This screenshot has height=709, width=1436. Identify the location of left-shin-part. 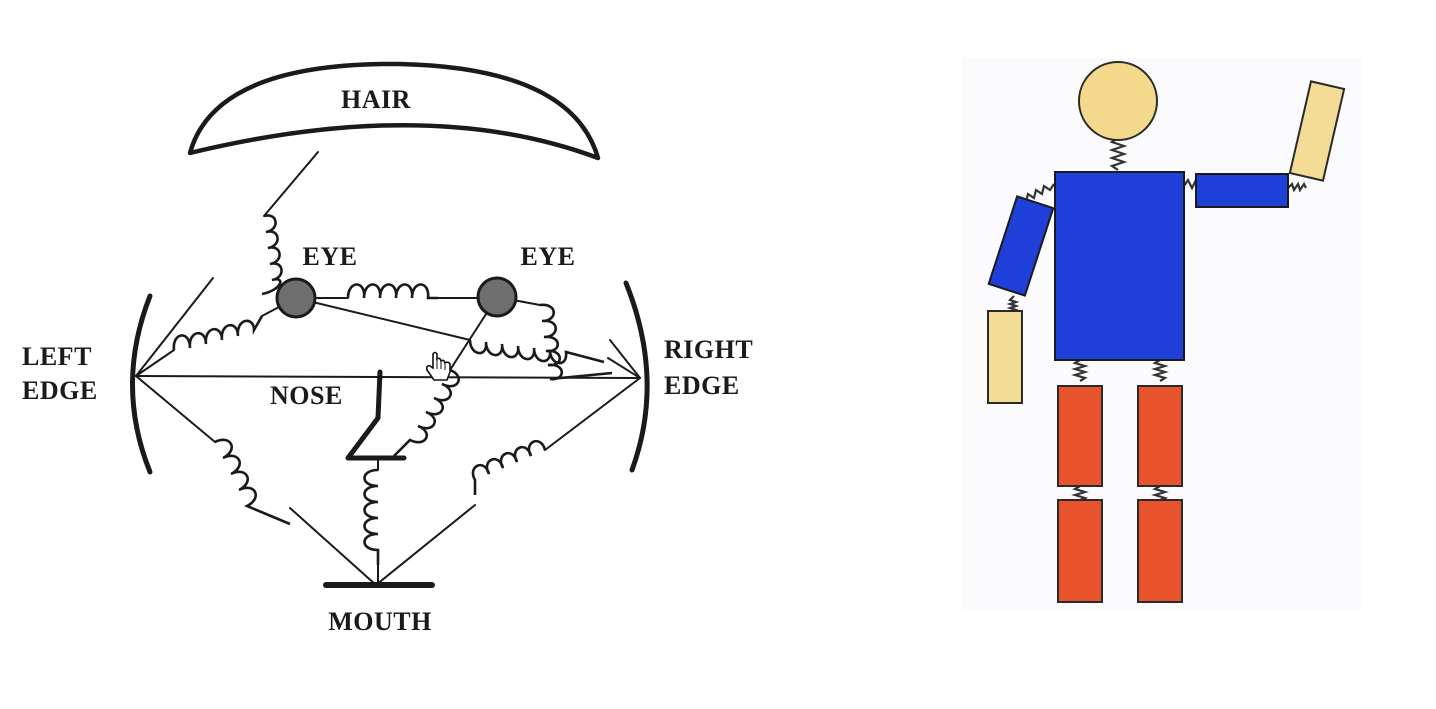
(1080, 551).